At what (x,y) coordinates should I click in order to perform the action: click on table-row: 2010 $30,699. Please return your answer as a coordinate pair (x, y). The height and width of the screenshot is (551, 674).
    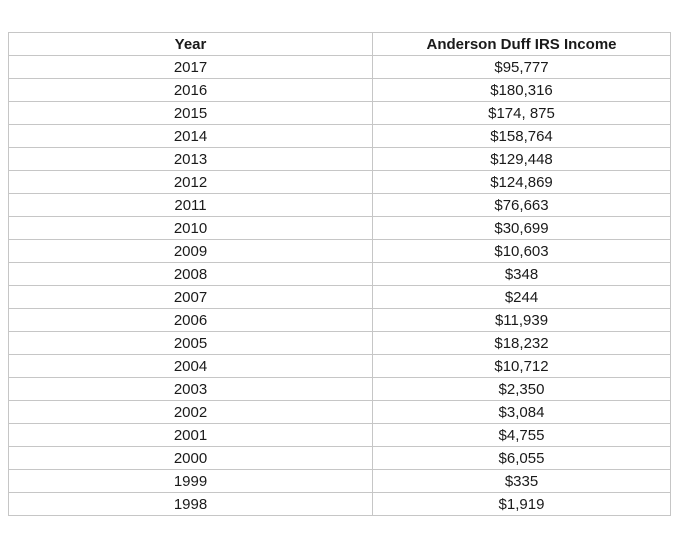
    Looking at the image, I should click on (339, 228).